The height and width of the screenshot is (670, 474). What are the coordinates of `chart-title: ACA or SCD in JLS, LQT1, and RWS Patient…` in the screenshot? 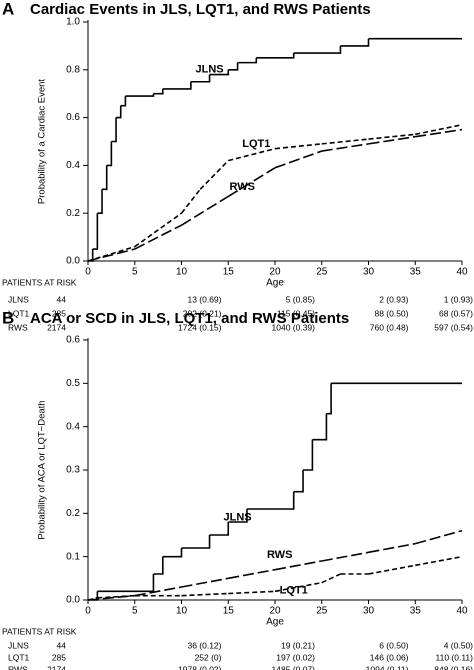 It's located at (189, 318).